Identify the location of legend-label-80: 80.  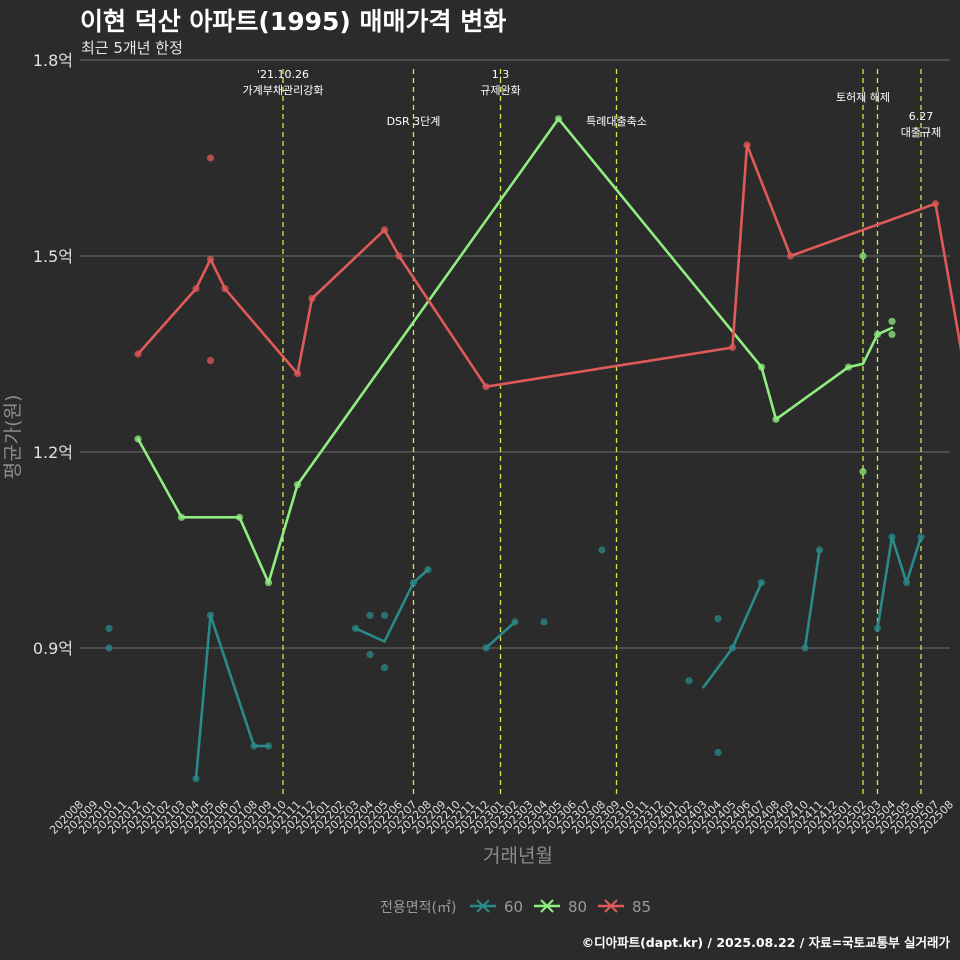
(577, 907).